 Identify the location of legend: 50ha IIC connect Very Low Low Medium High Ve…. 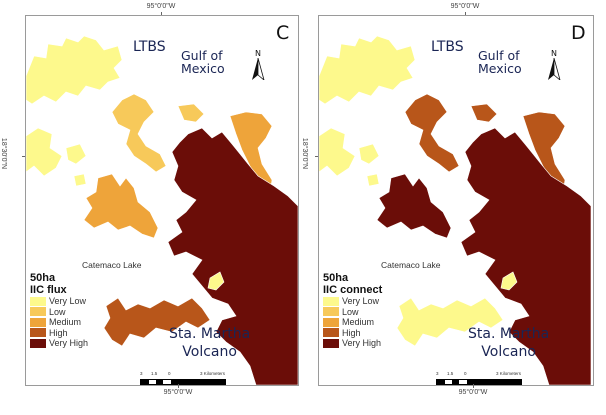
(353, 310).